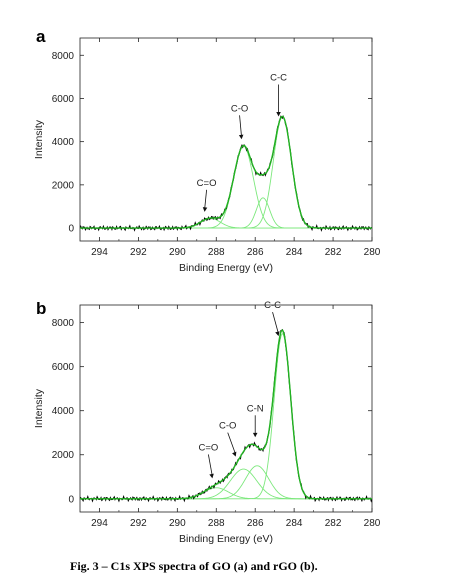 Image resolution: width=454 pixels, height=588 pixels. Describe the element at coordinates (255, 408) in the screenshot. I see `annotation-C-N: C-N` at that location.